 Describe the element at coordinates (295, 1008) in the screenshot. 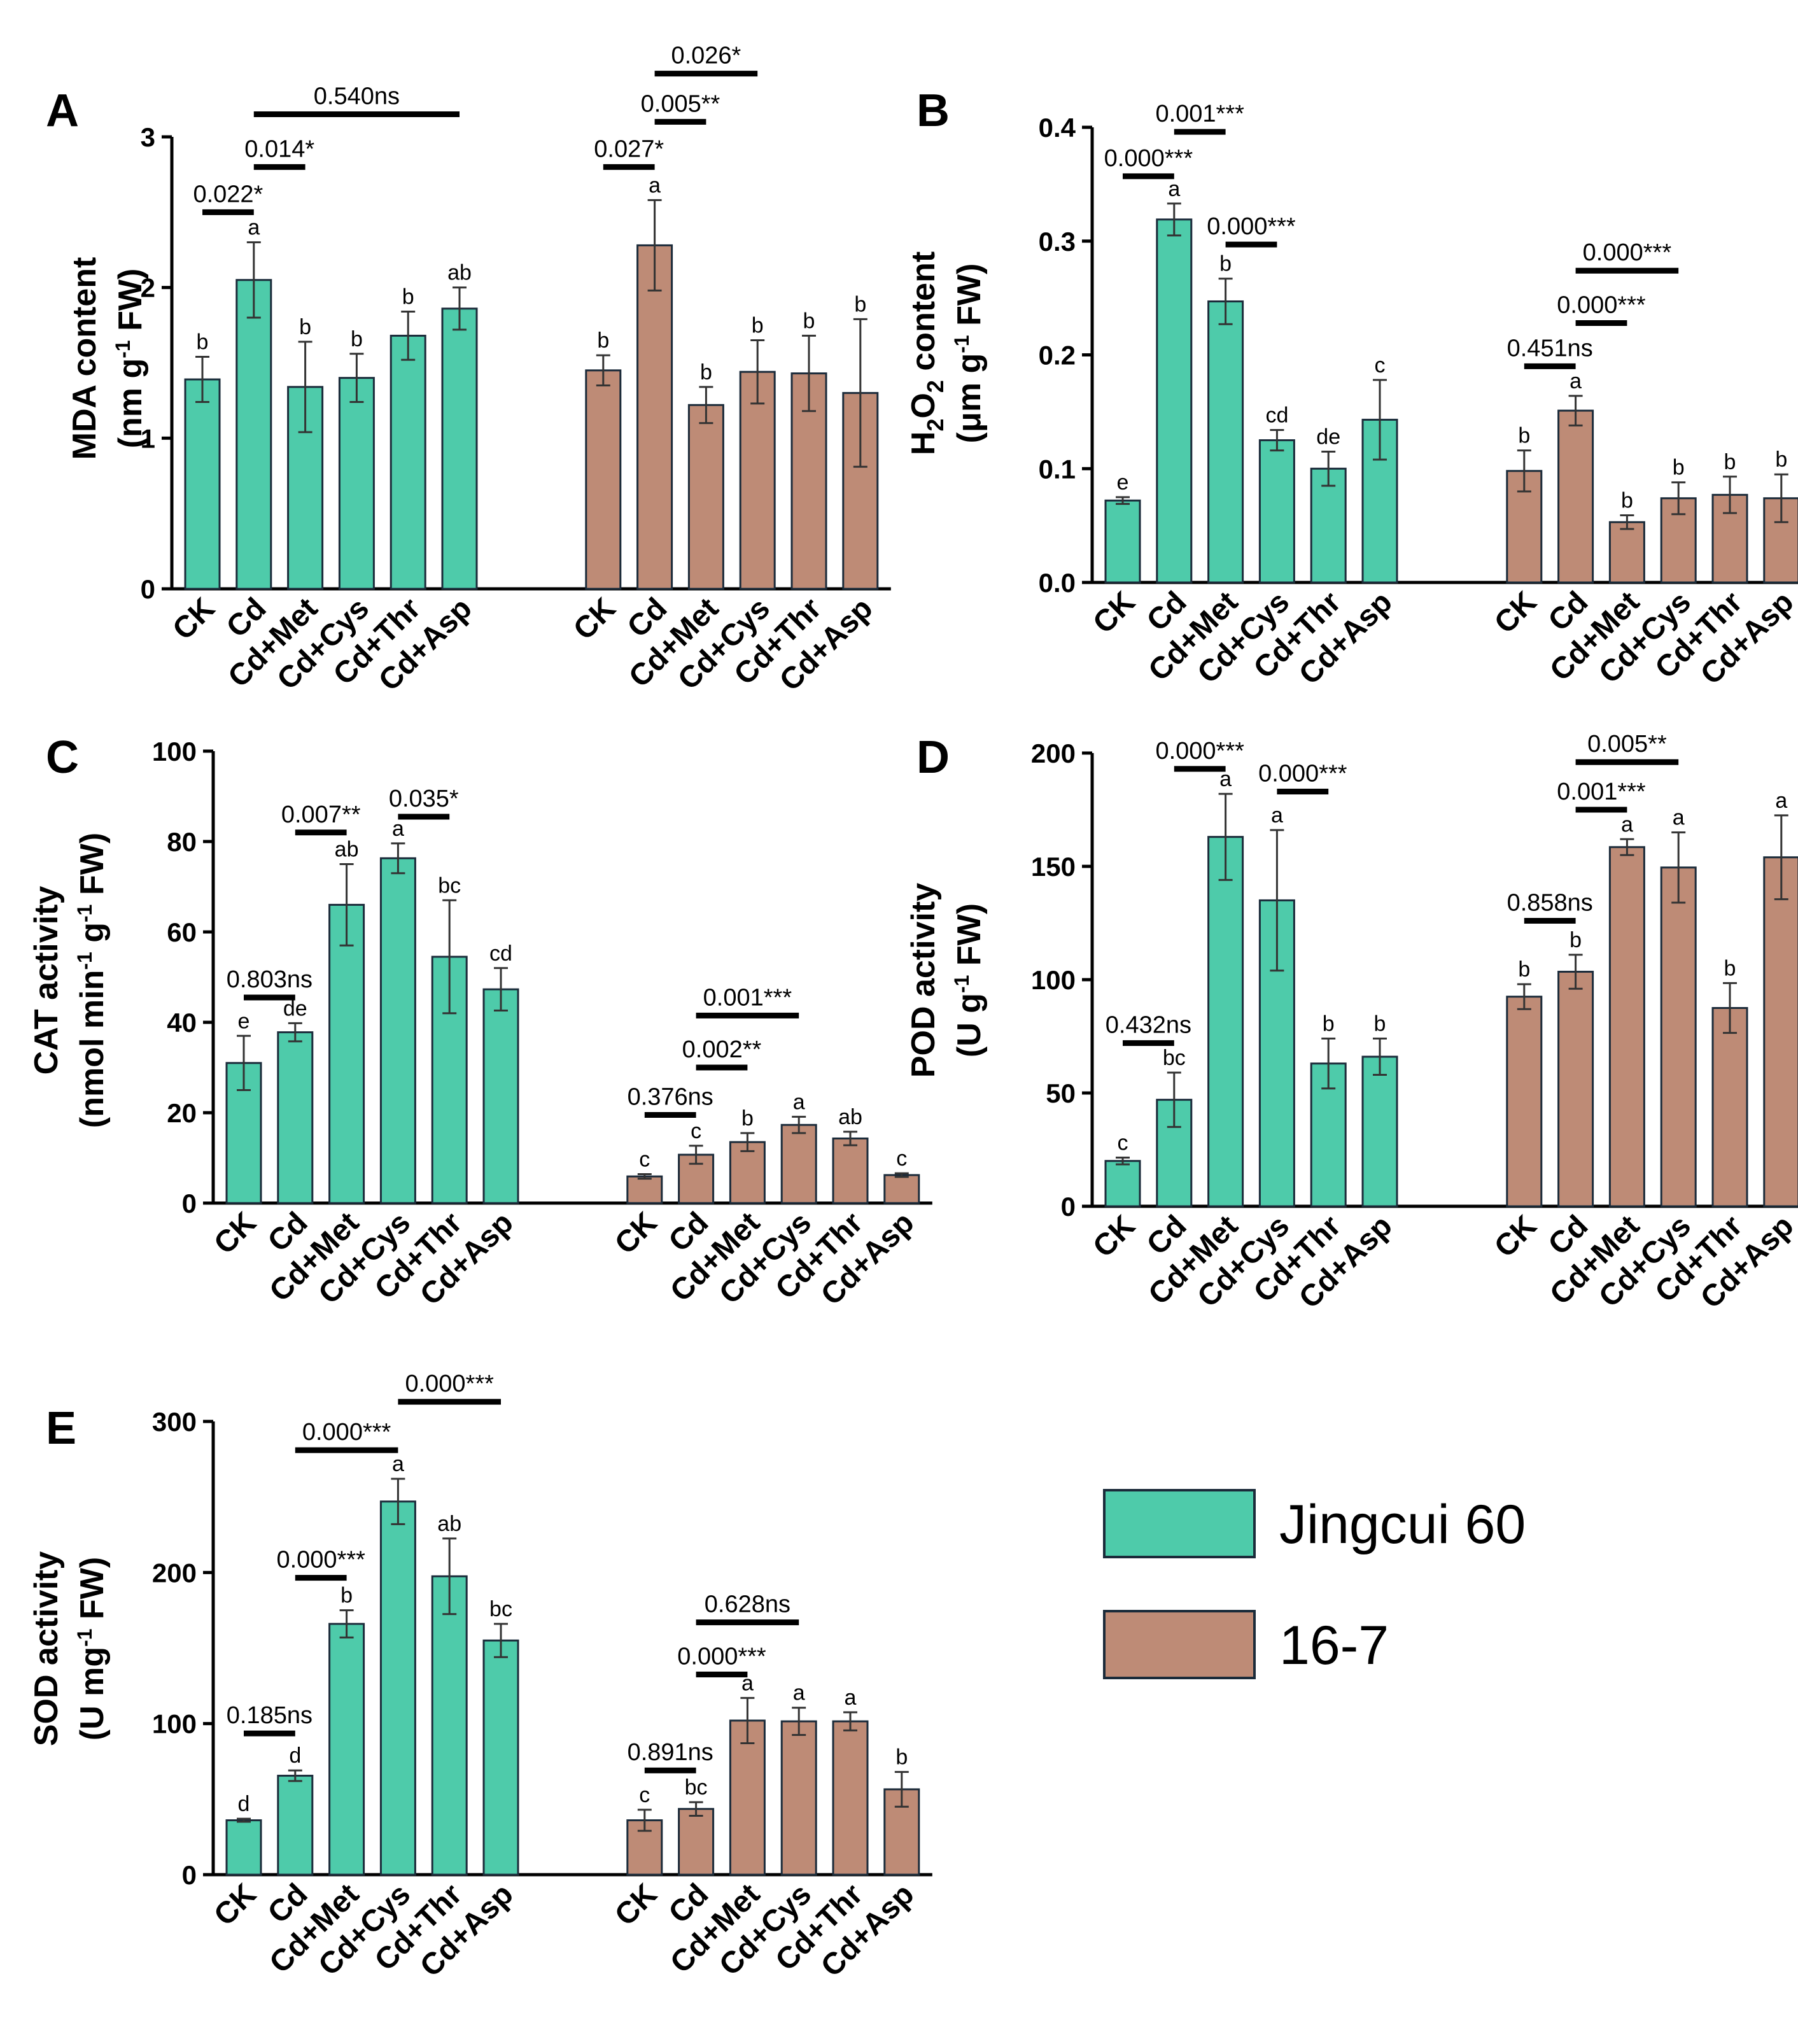

I see `significance-letter: de` at that location.